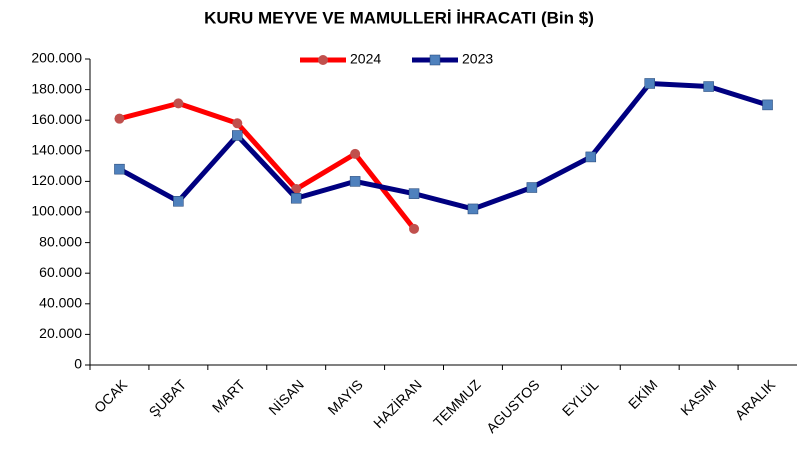 This screenshot has width=798, height=459. I want to click on legend-label: 2023, so click(477, 59).